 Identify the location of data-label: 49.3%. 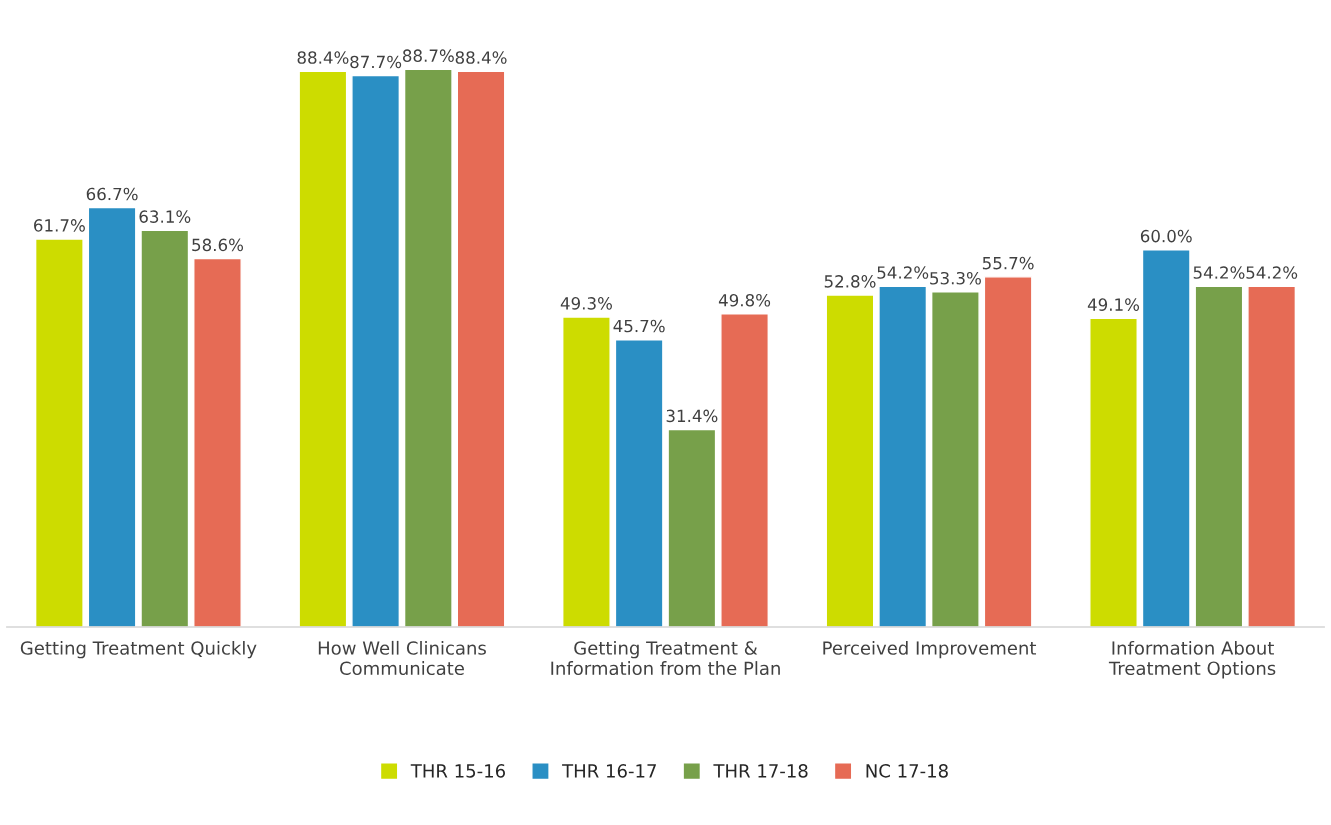
(586, 303).